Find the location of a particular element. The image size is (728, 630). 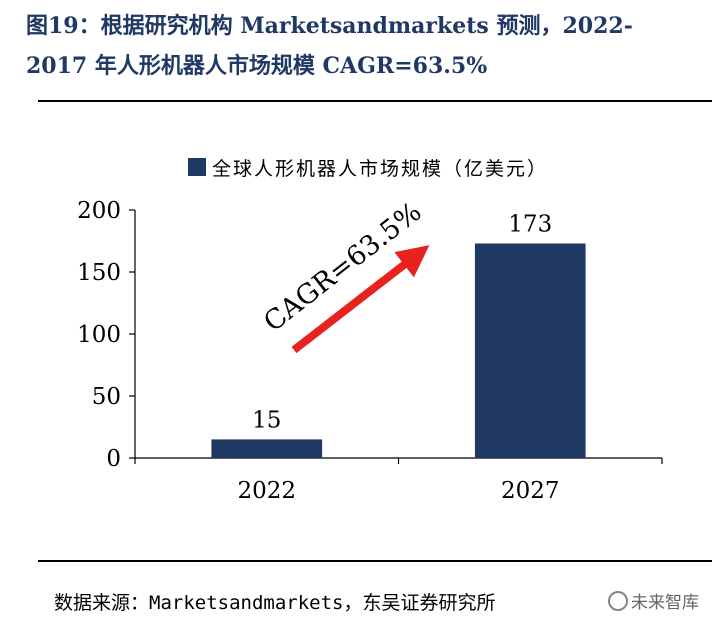

x-tick-label-2027: 2027 is located at coordinates (530, 491).